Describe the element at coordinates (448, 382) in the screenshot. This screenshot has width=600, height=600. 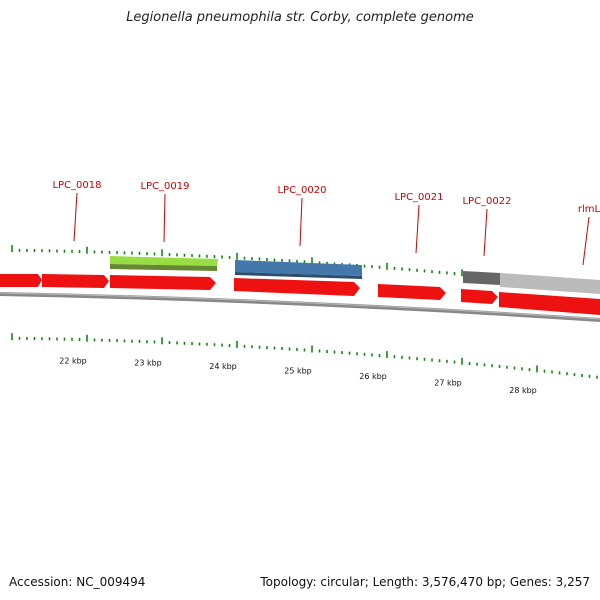
I see `kbp-label: 27 kbp` at that location.